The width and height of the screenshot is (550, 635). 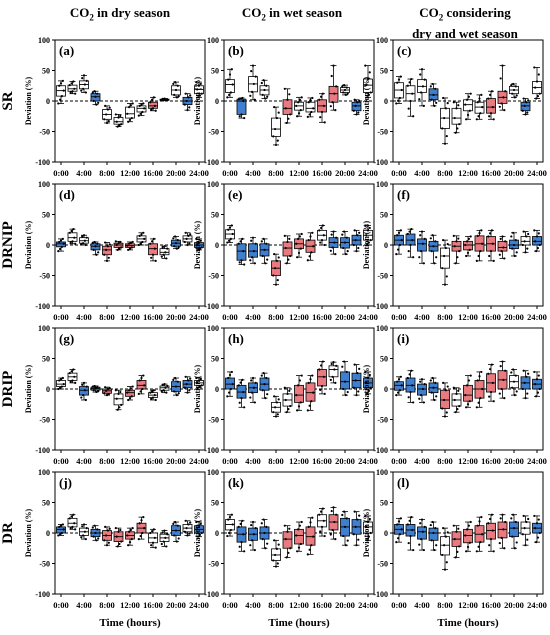 I want to click on panel-d-xtick-label: 16:00, so click(x=153, y=317).